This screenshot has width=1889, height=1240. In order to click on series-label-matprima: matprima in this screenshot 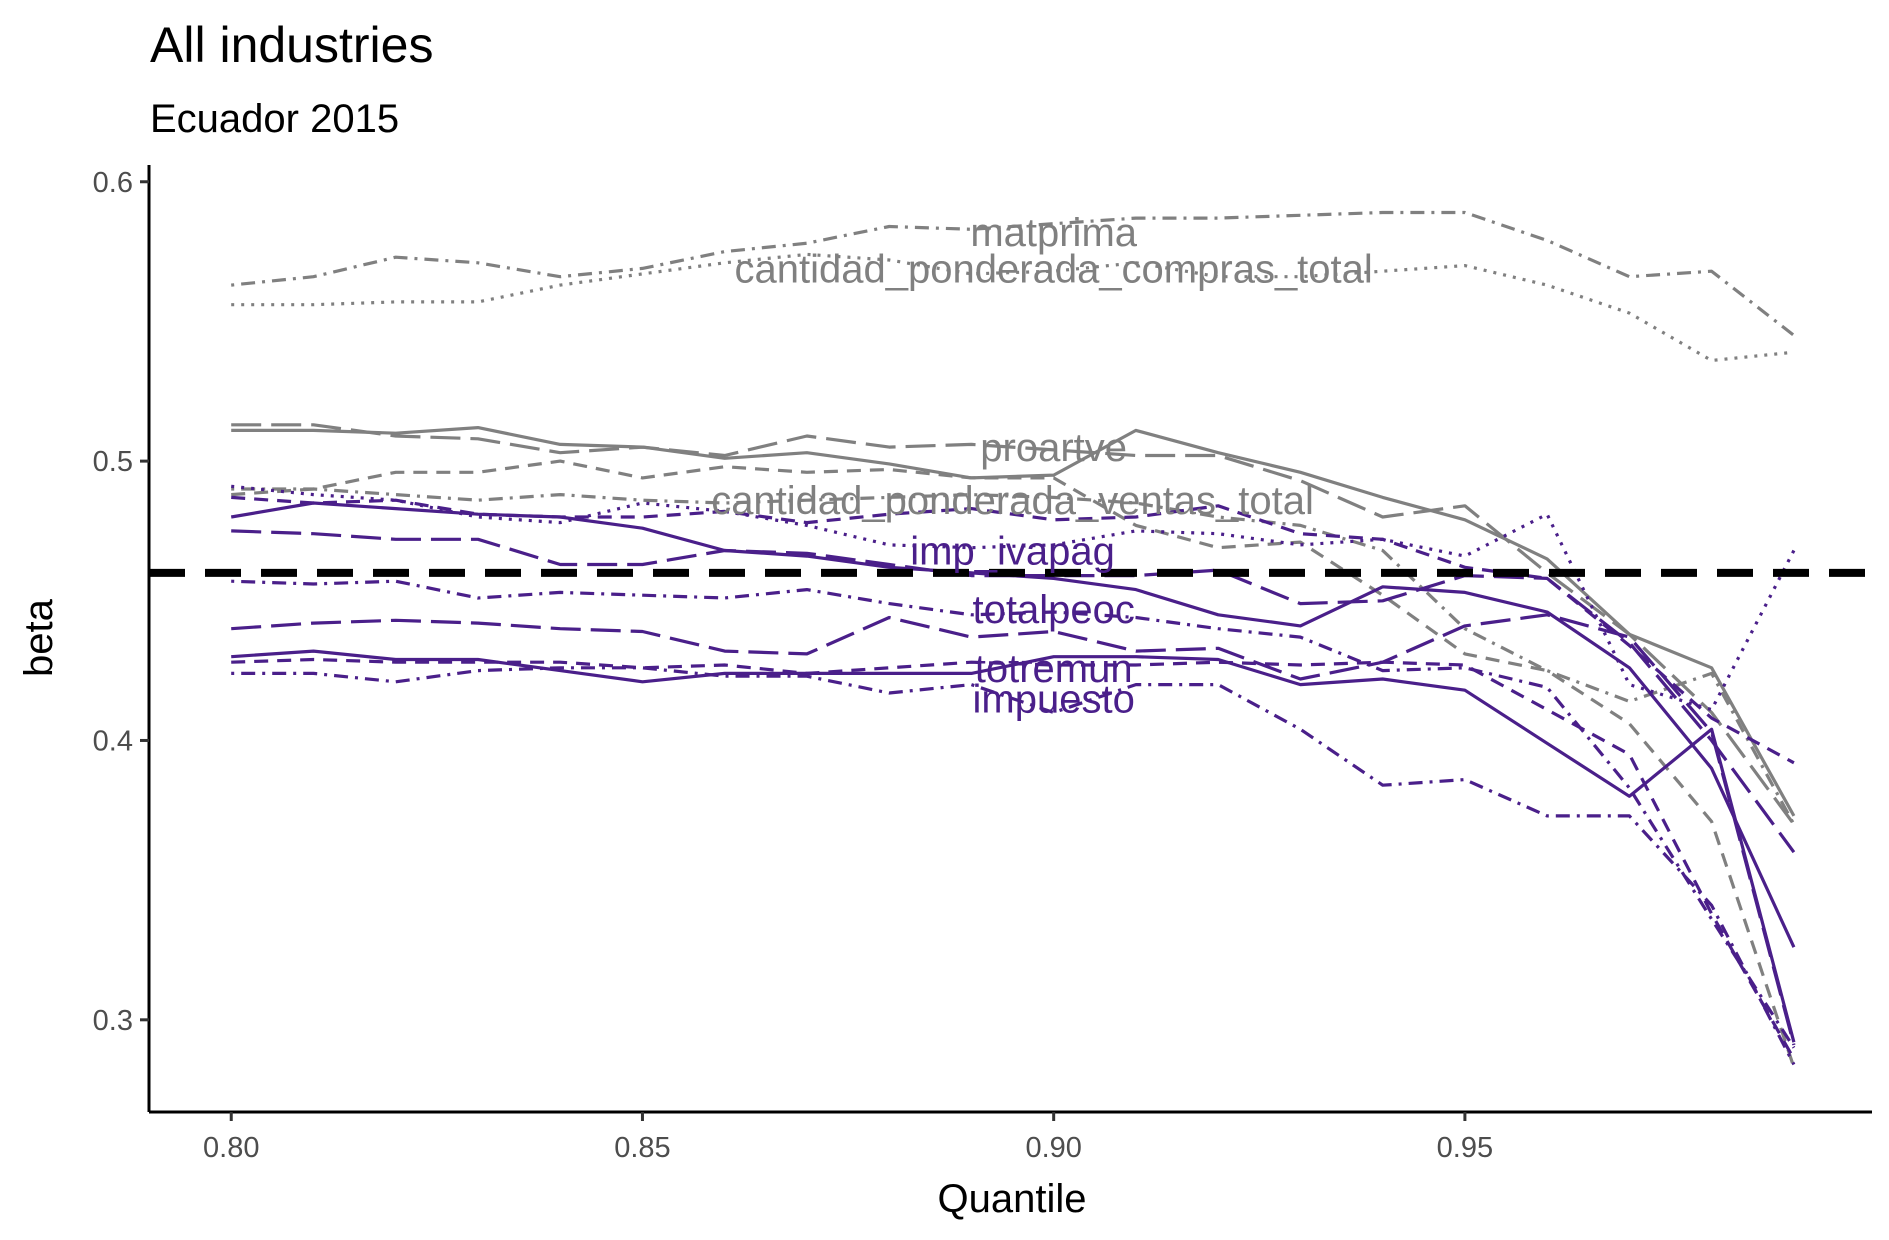, I will do `click(1053, 233)`.